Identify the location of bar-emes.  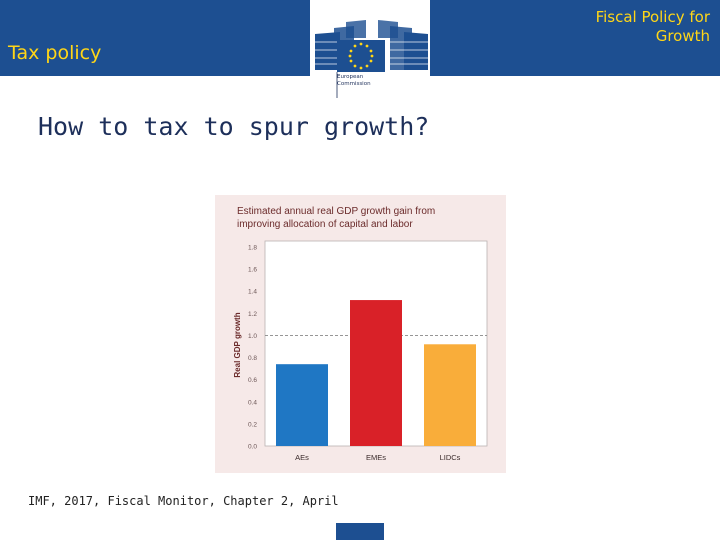
(376, 373).